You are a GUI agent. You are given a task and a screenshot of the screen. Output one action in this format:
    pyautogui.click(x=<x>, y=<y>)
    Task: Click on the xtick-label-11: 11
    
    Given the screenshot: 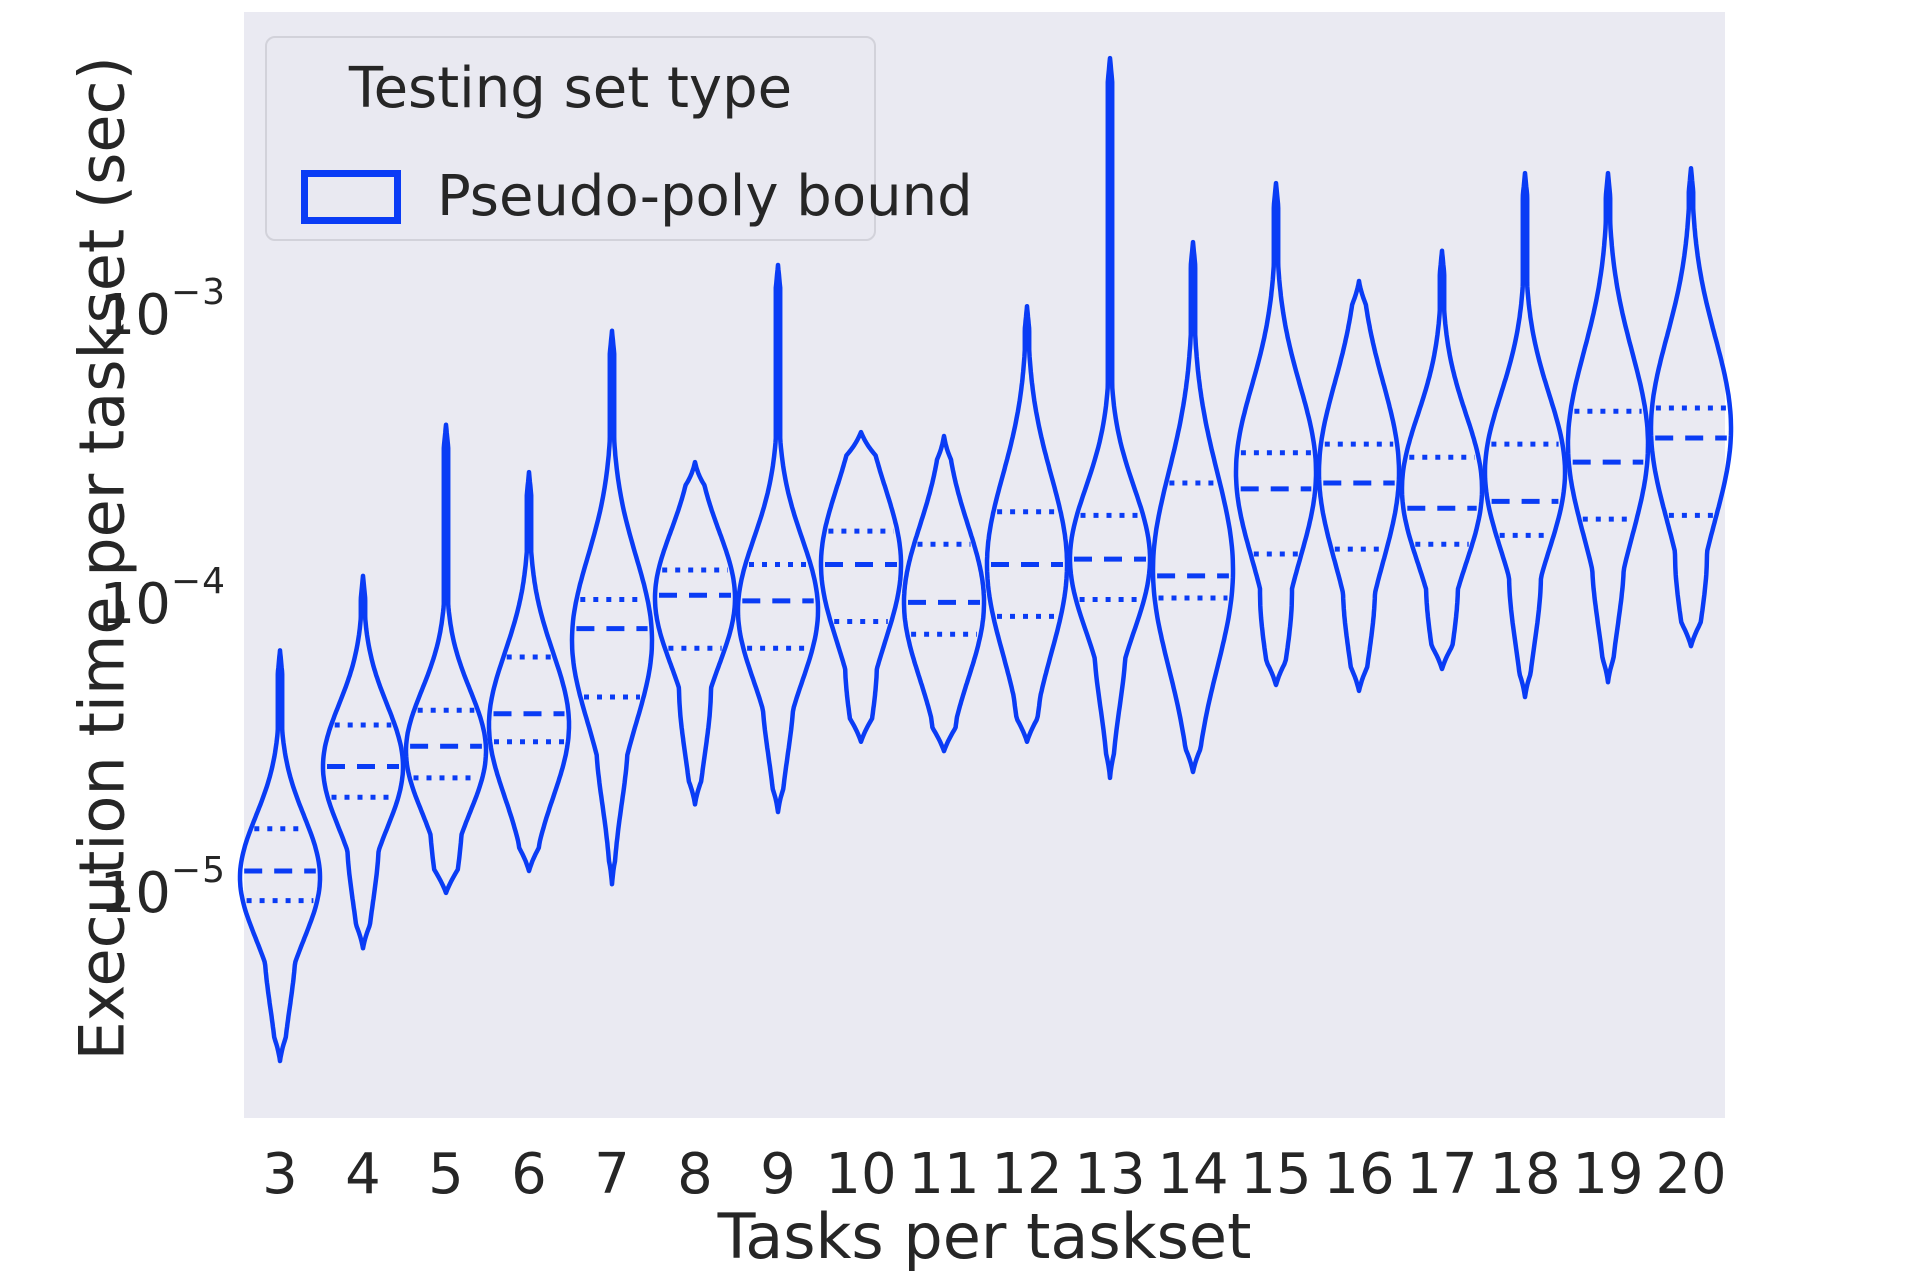 What is the action you would take?
    pyautogui.click(x=944, y=1174)
    